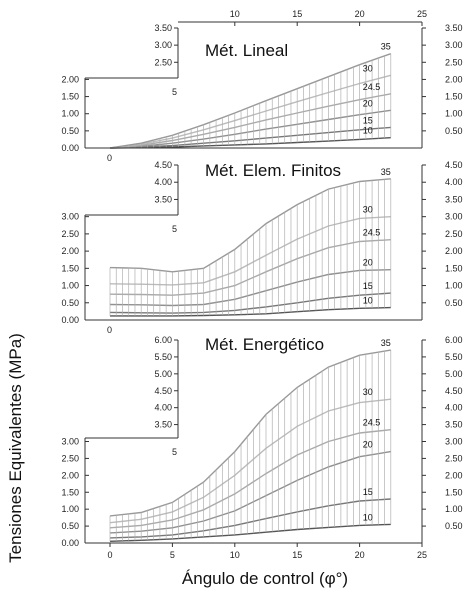  What do you see at coordinates (70, 148) in the screenshot?
I see `left-tick-label: 0.00` at bounding box center [70, 148].